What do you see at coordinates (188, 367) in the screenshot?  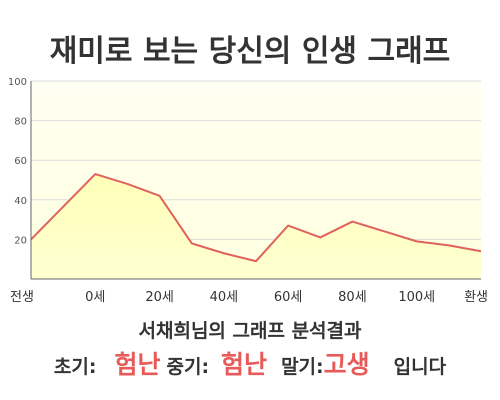 I see `mid-label: 중기:` at bounding box center [188, 367].